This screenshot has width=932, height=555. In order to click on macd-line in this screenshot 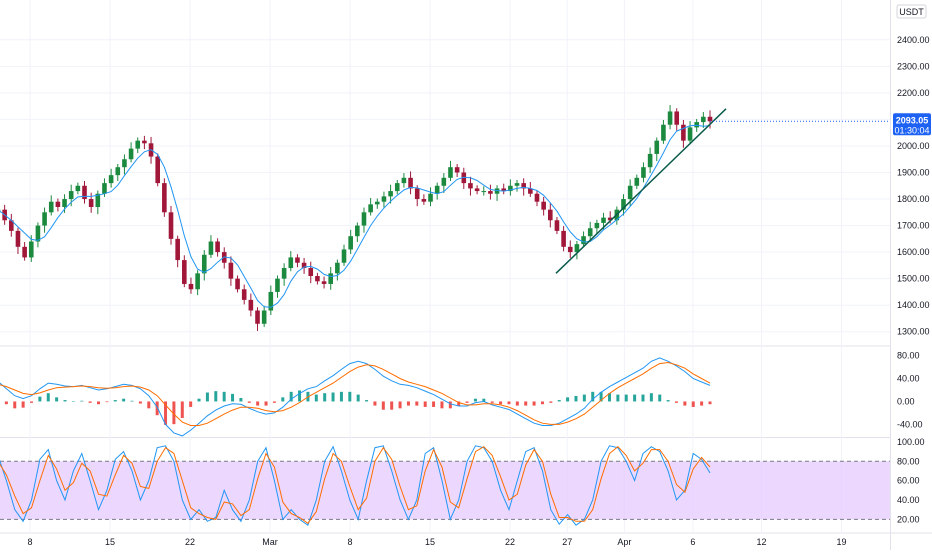, I will do `click(355, 397)`.